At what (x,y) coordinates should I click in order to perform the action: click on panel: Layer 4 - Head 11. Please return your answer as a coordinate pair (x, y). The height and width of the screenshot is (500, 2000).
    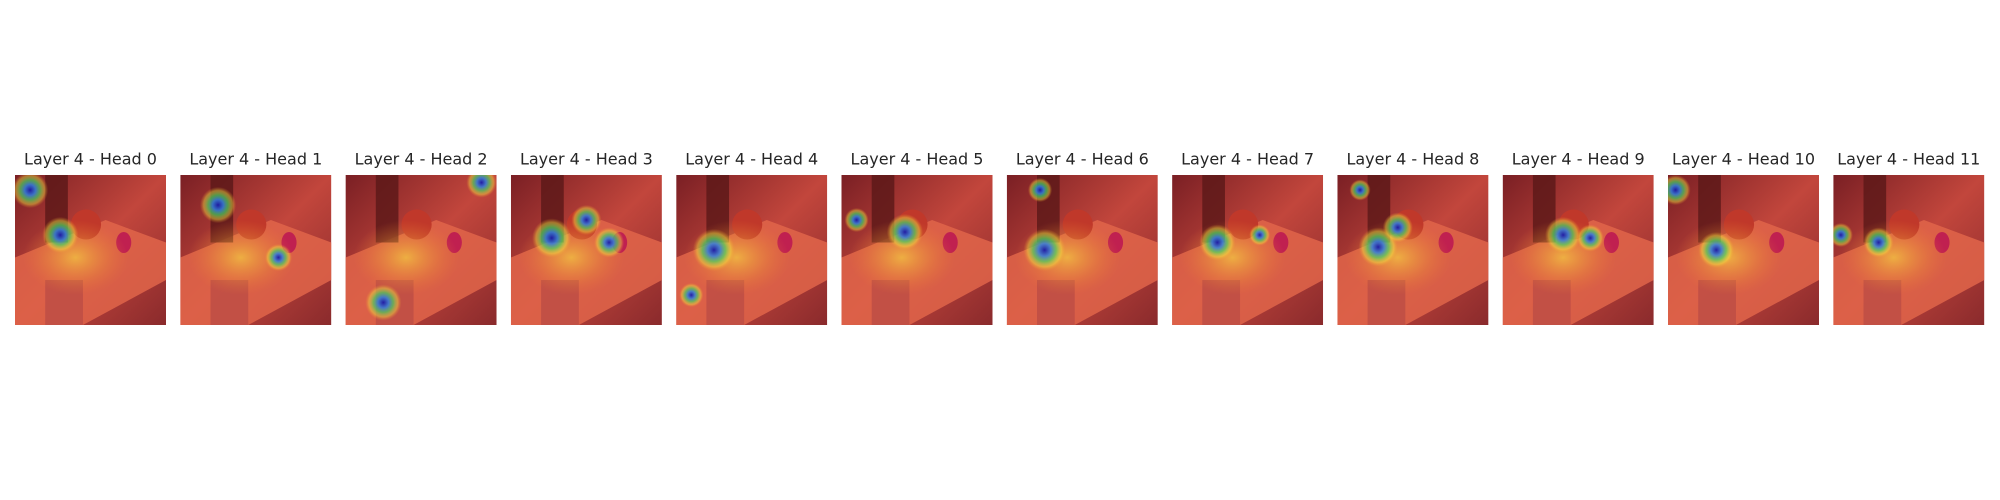
    Looking at the image, I should click on (1909, 237).